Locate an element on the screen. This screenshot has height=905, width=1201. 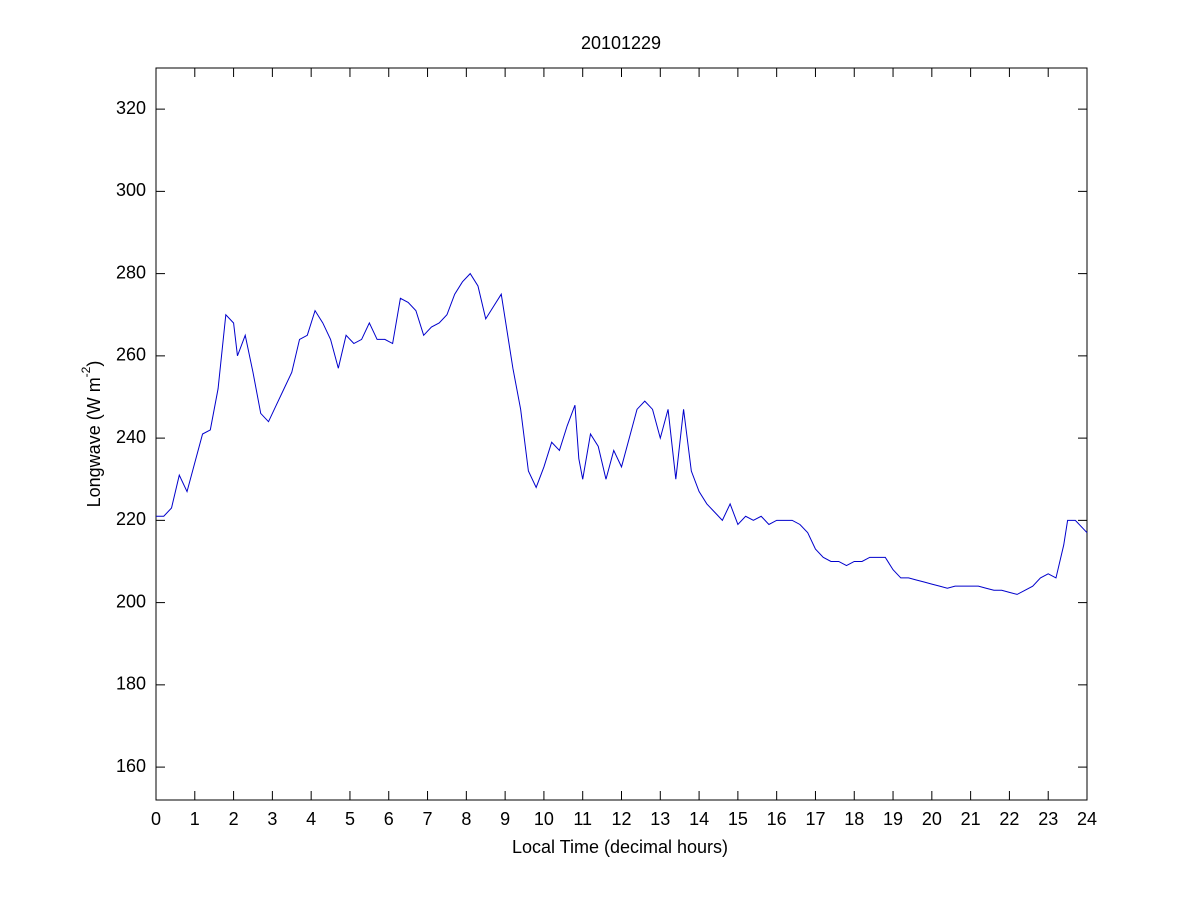
y-tick-label: 160 is located at coordinates (131, 766).